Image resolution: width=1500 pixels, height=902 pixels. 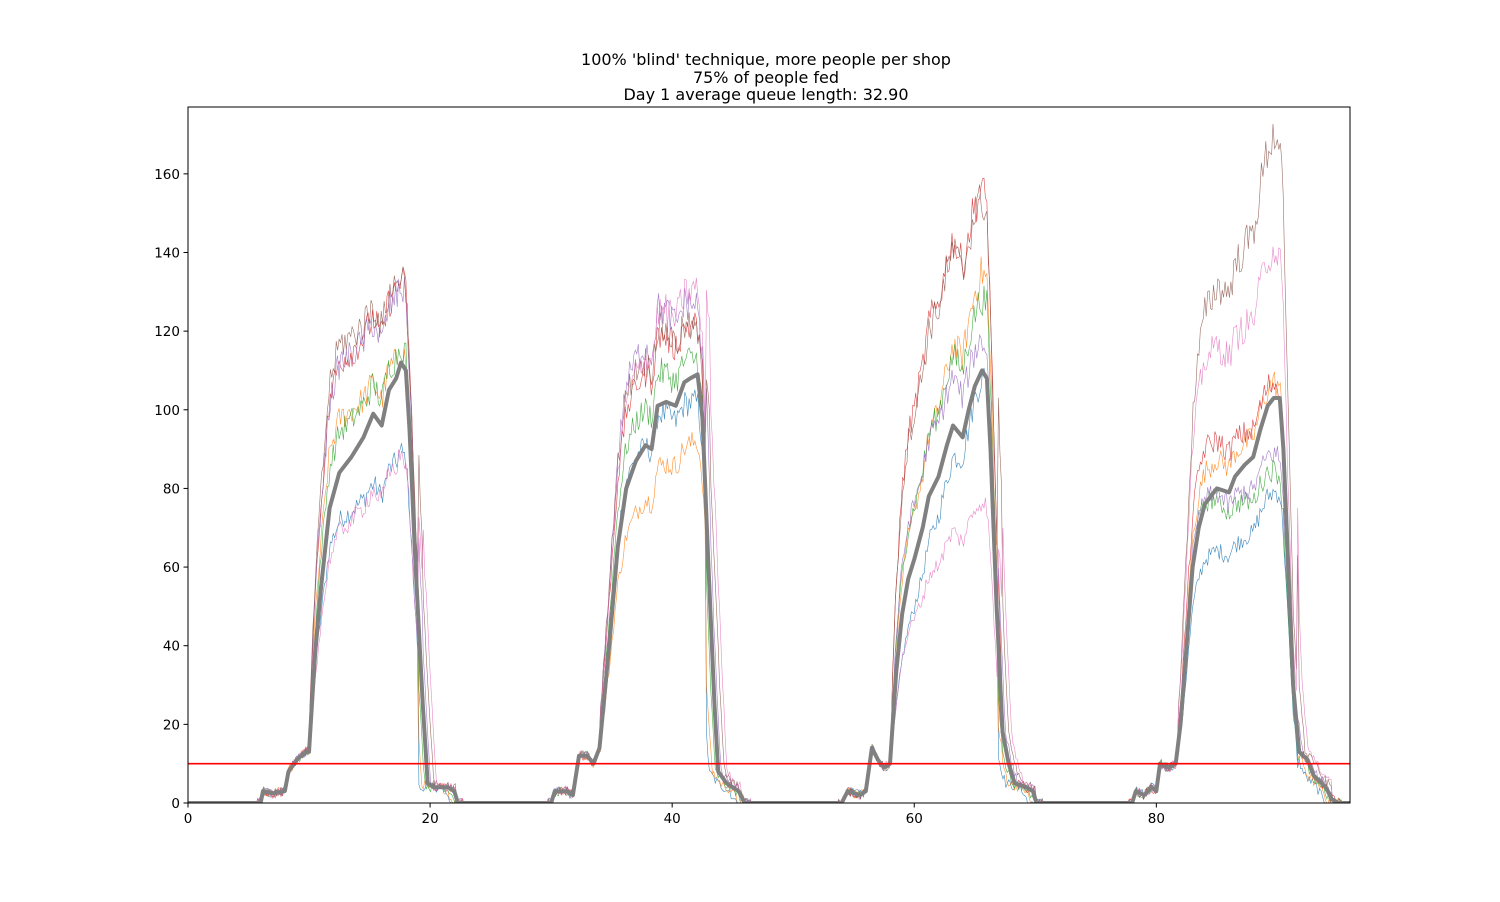 What do you see at coordinates (175, 804) in the screenshot?
I see `y-tick-label: 0` at bounding box center [175, 804].